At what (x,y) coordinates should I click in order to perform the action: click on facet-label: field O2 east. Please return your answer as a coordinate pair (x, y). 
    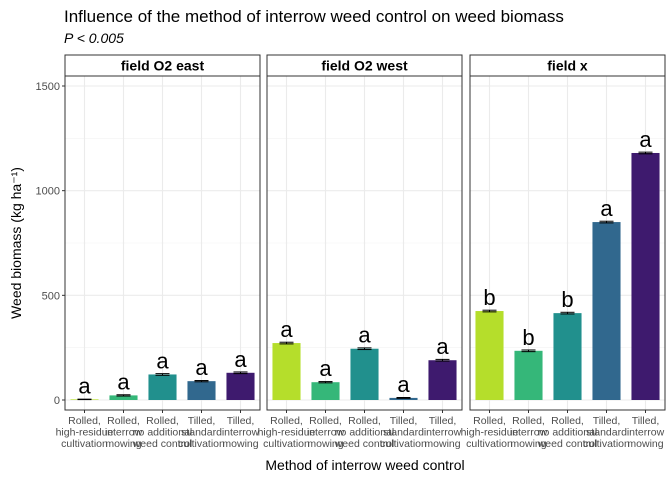
    Looking at the image, I should click on (163, 66).